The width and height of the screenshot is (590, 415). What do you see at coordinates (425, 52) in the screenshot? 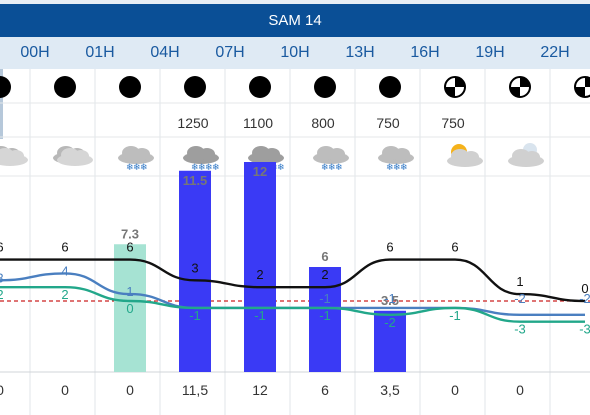
I see `hour-label: 16H` at bounding box center [425, 52].